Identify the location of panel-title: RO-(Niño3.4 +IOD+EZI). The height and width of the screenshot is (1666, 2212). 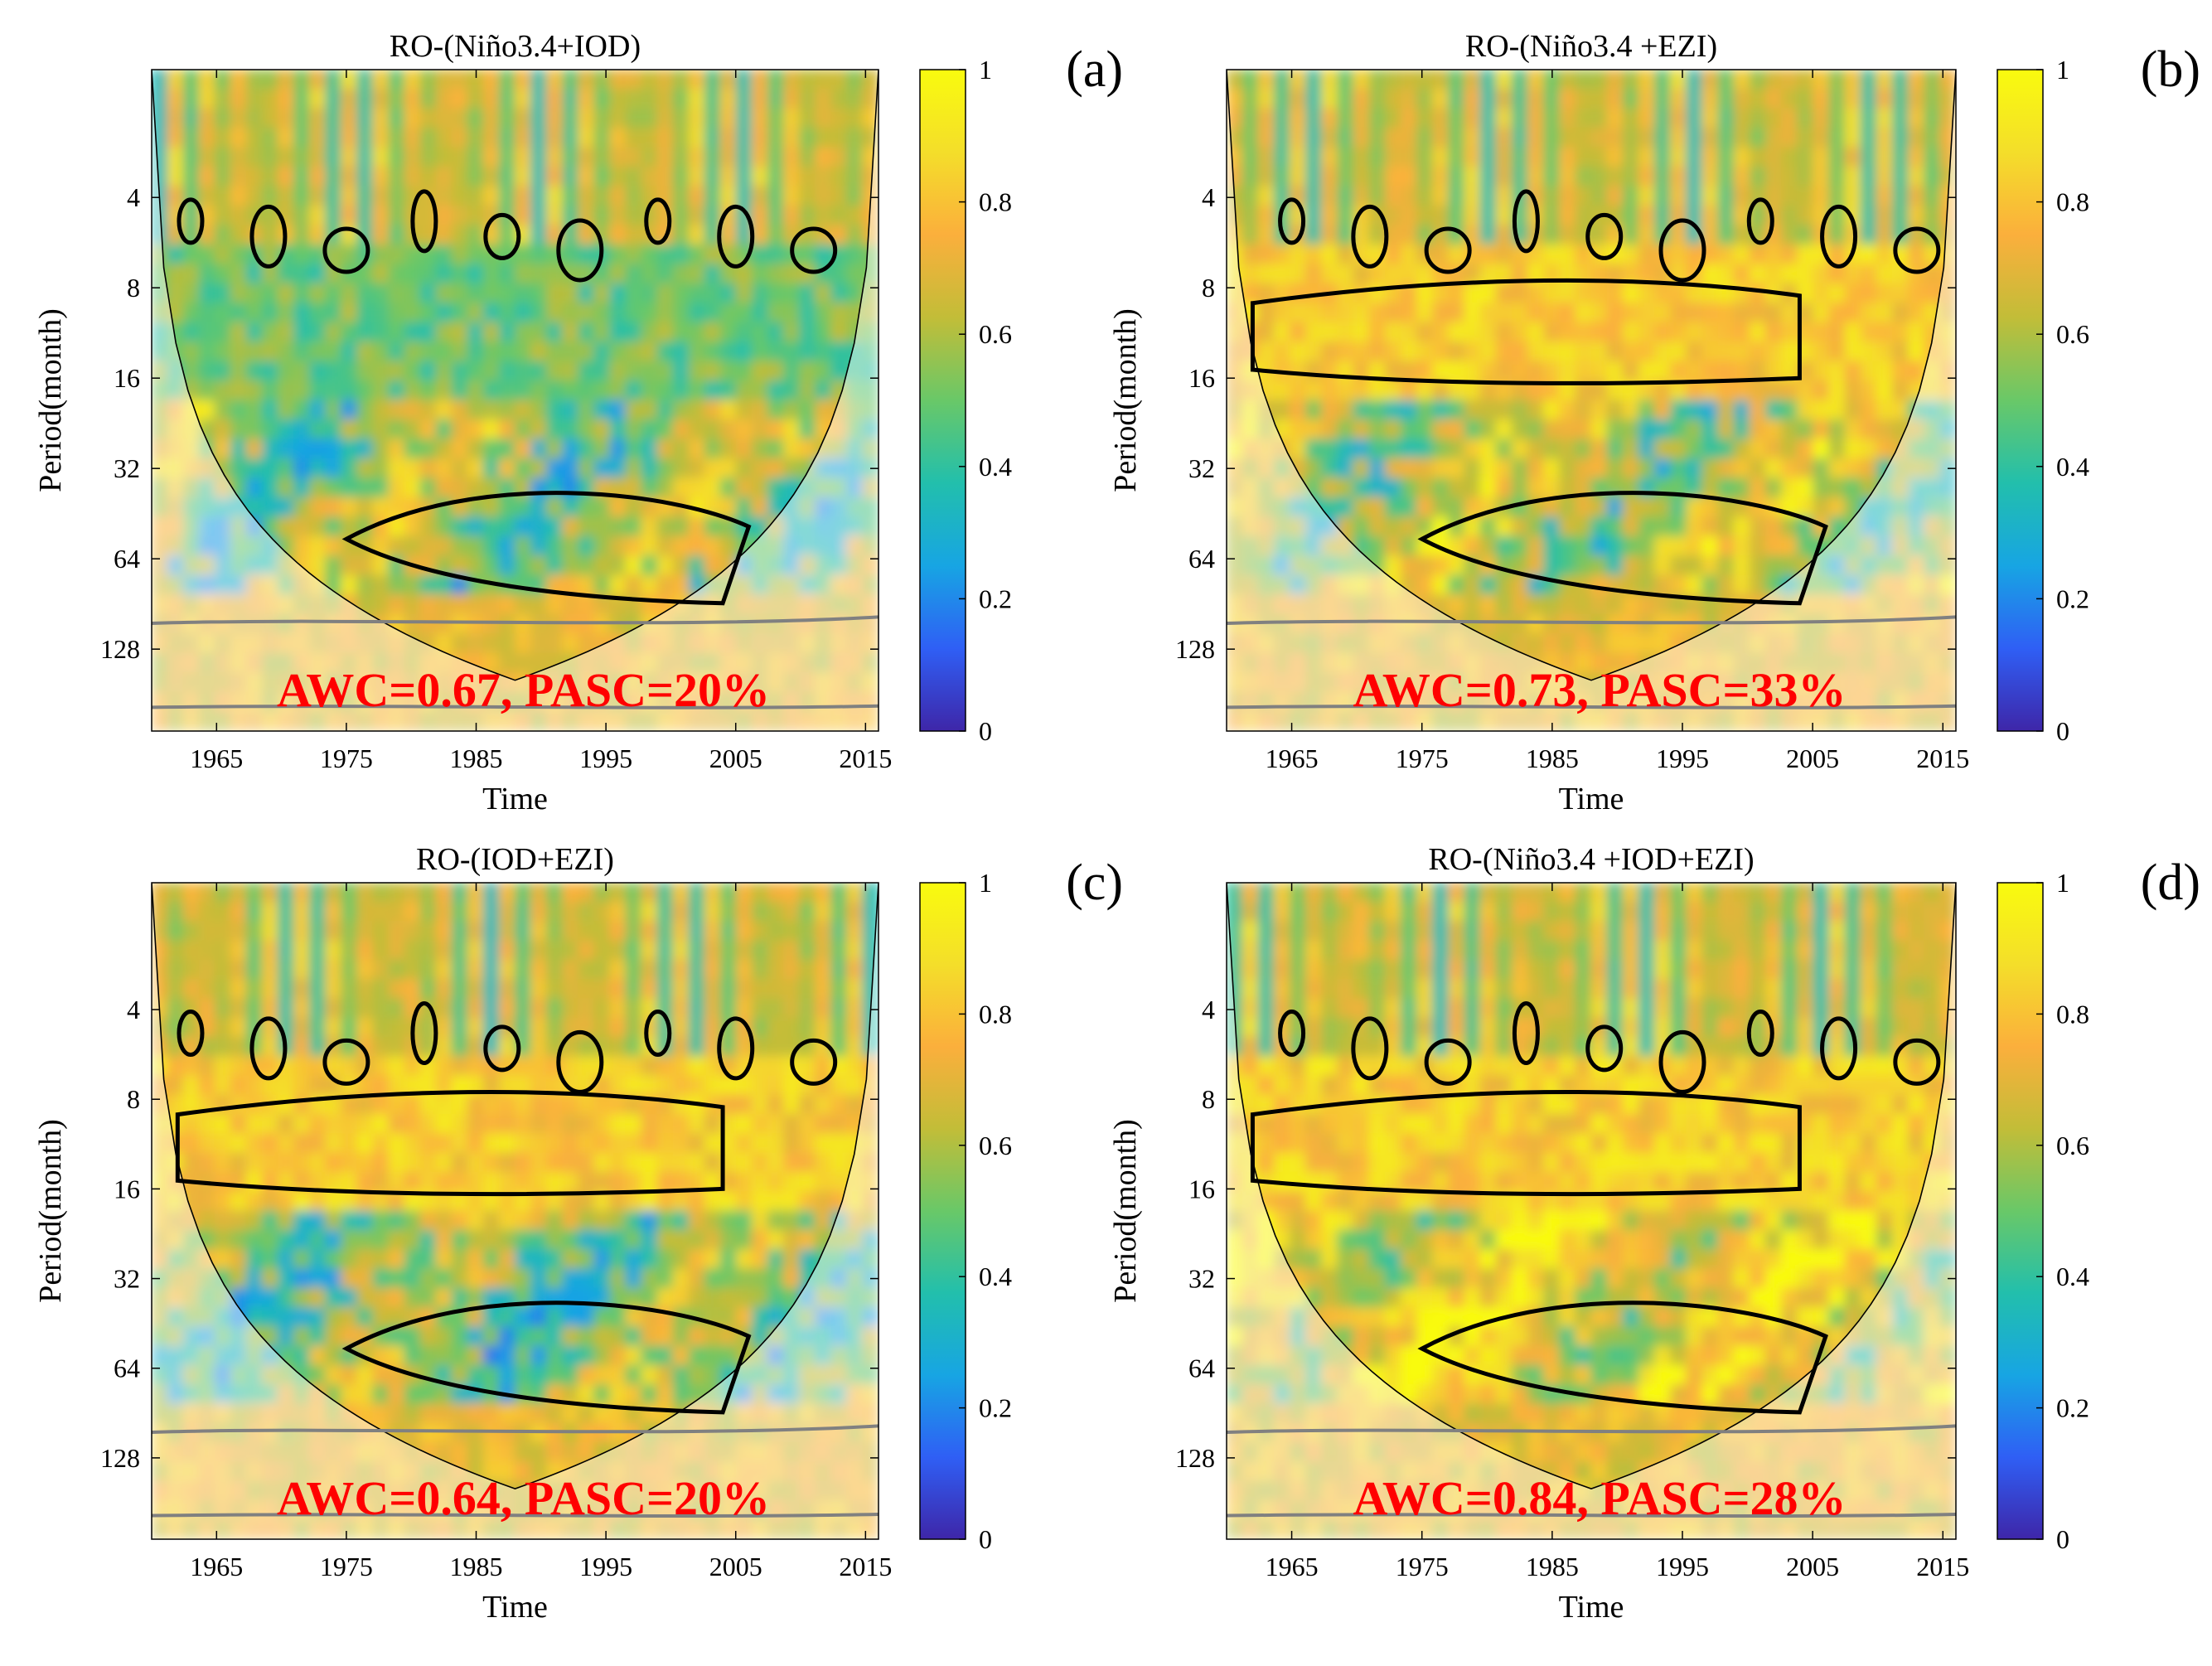
(1591, 860).